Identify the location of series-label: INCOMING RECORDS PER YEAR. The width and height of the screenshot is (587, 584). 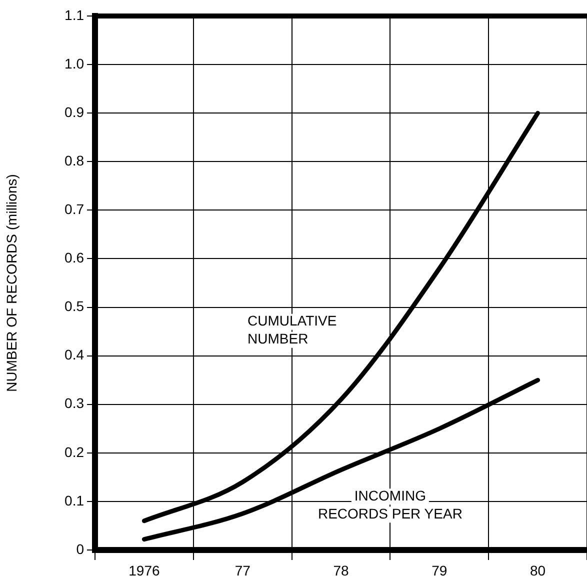
(390, 504).